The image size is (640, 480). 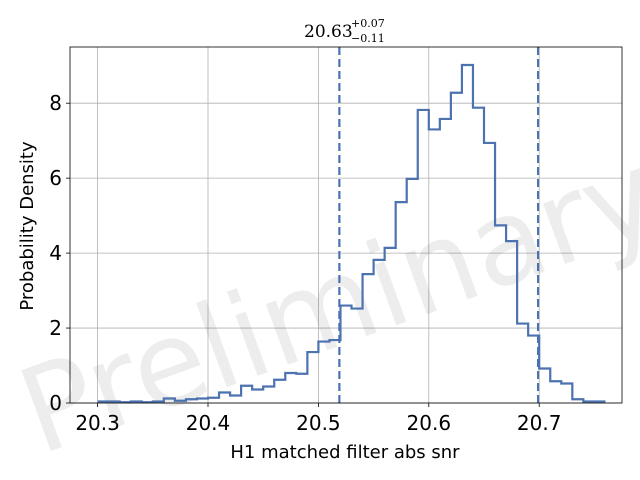 What do you see at coordinates (55, 178) in the screenshot?
I see `y-tick-label: 6` at bounding box center [55, 178].